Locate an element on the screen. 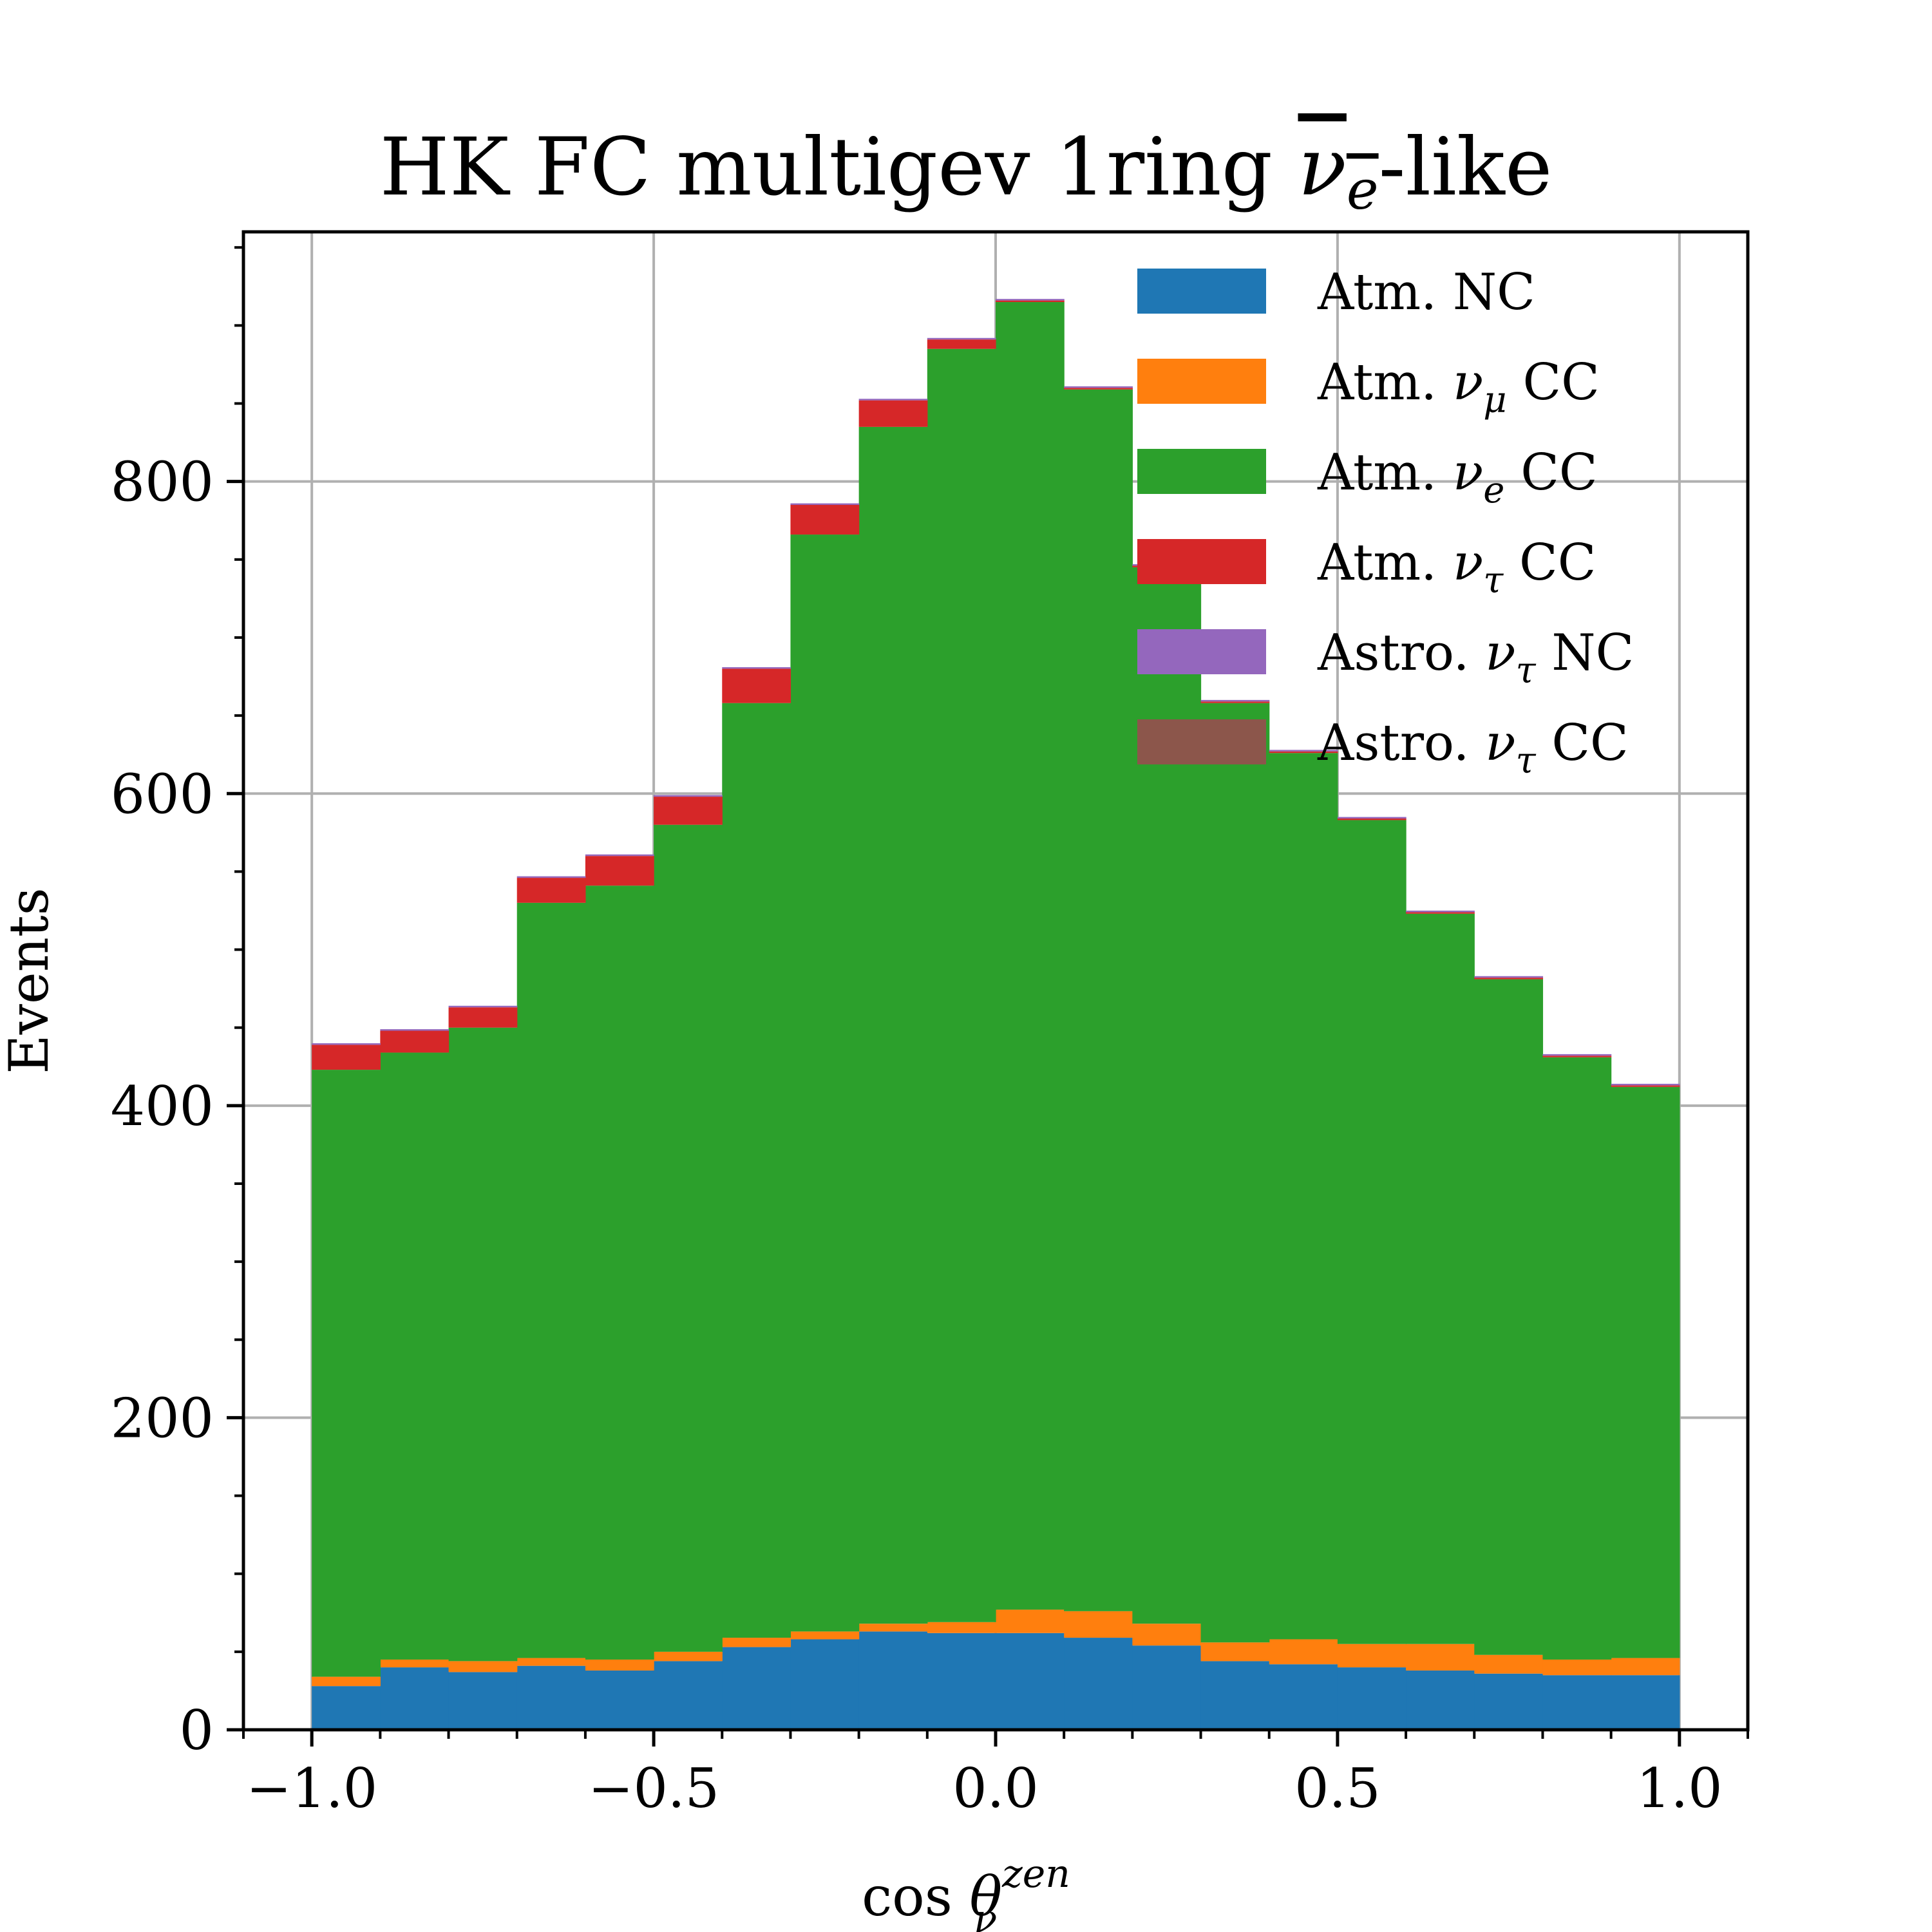  legend-item: Atm. νe CC is located at coordinates (1368, 478).